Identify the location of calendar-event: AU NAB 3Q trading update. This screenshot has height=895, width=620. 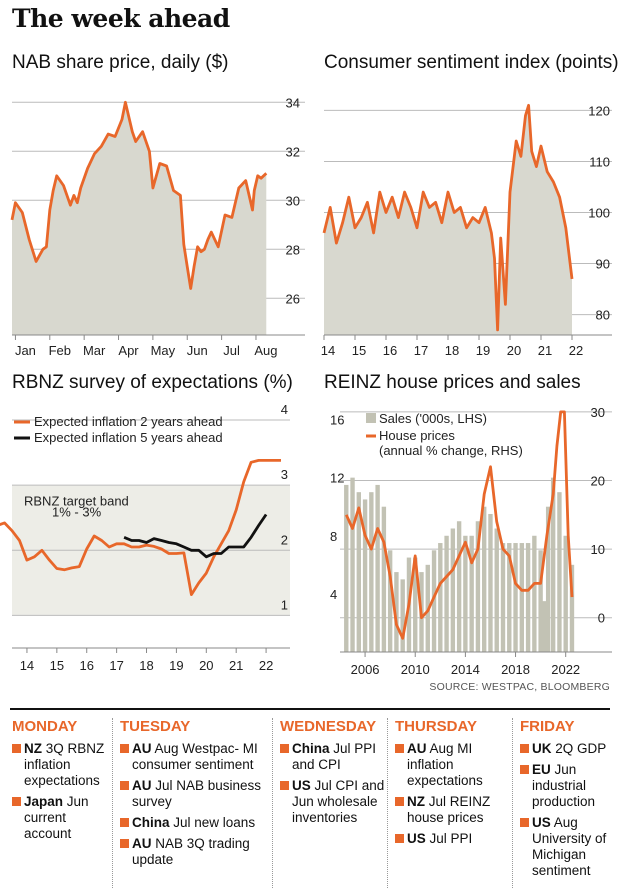
(195, 852).